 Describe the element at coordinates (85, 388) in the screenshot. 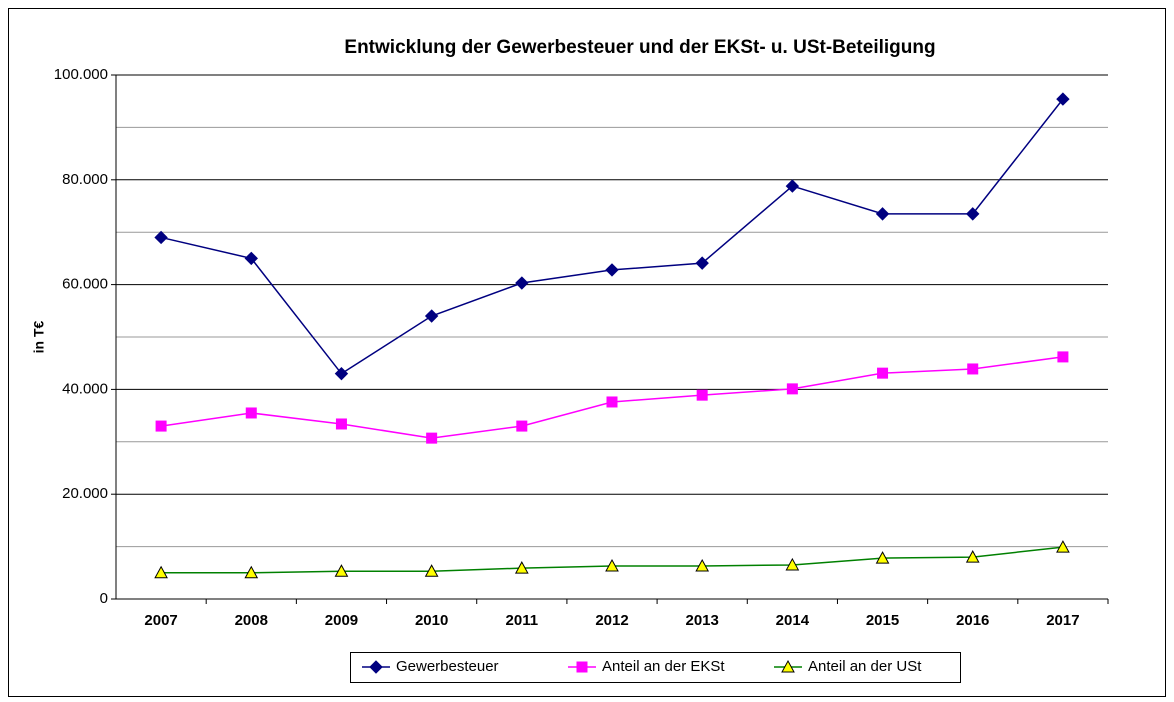

I see `y-tick-label: 40.000` at that location.